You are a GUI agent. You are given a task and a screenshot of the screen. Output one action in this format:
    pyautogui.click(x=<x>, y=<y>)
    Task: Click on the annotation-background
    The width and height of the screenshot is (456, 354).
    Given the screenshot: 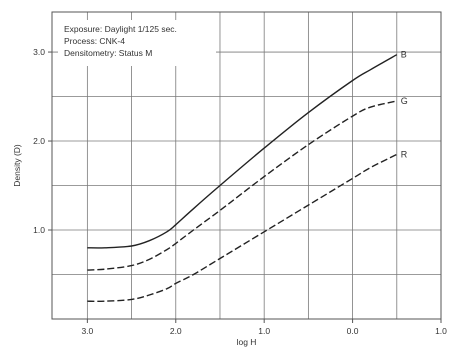 What is the action you would take?
    pyautogui.click(x=137, y=43)
    